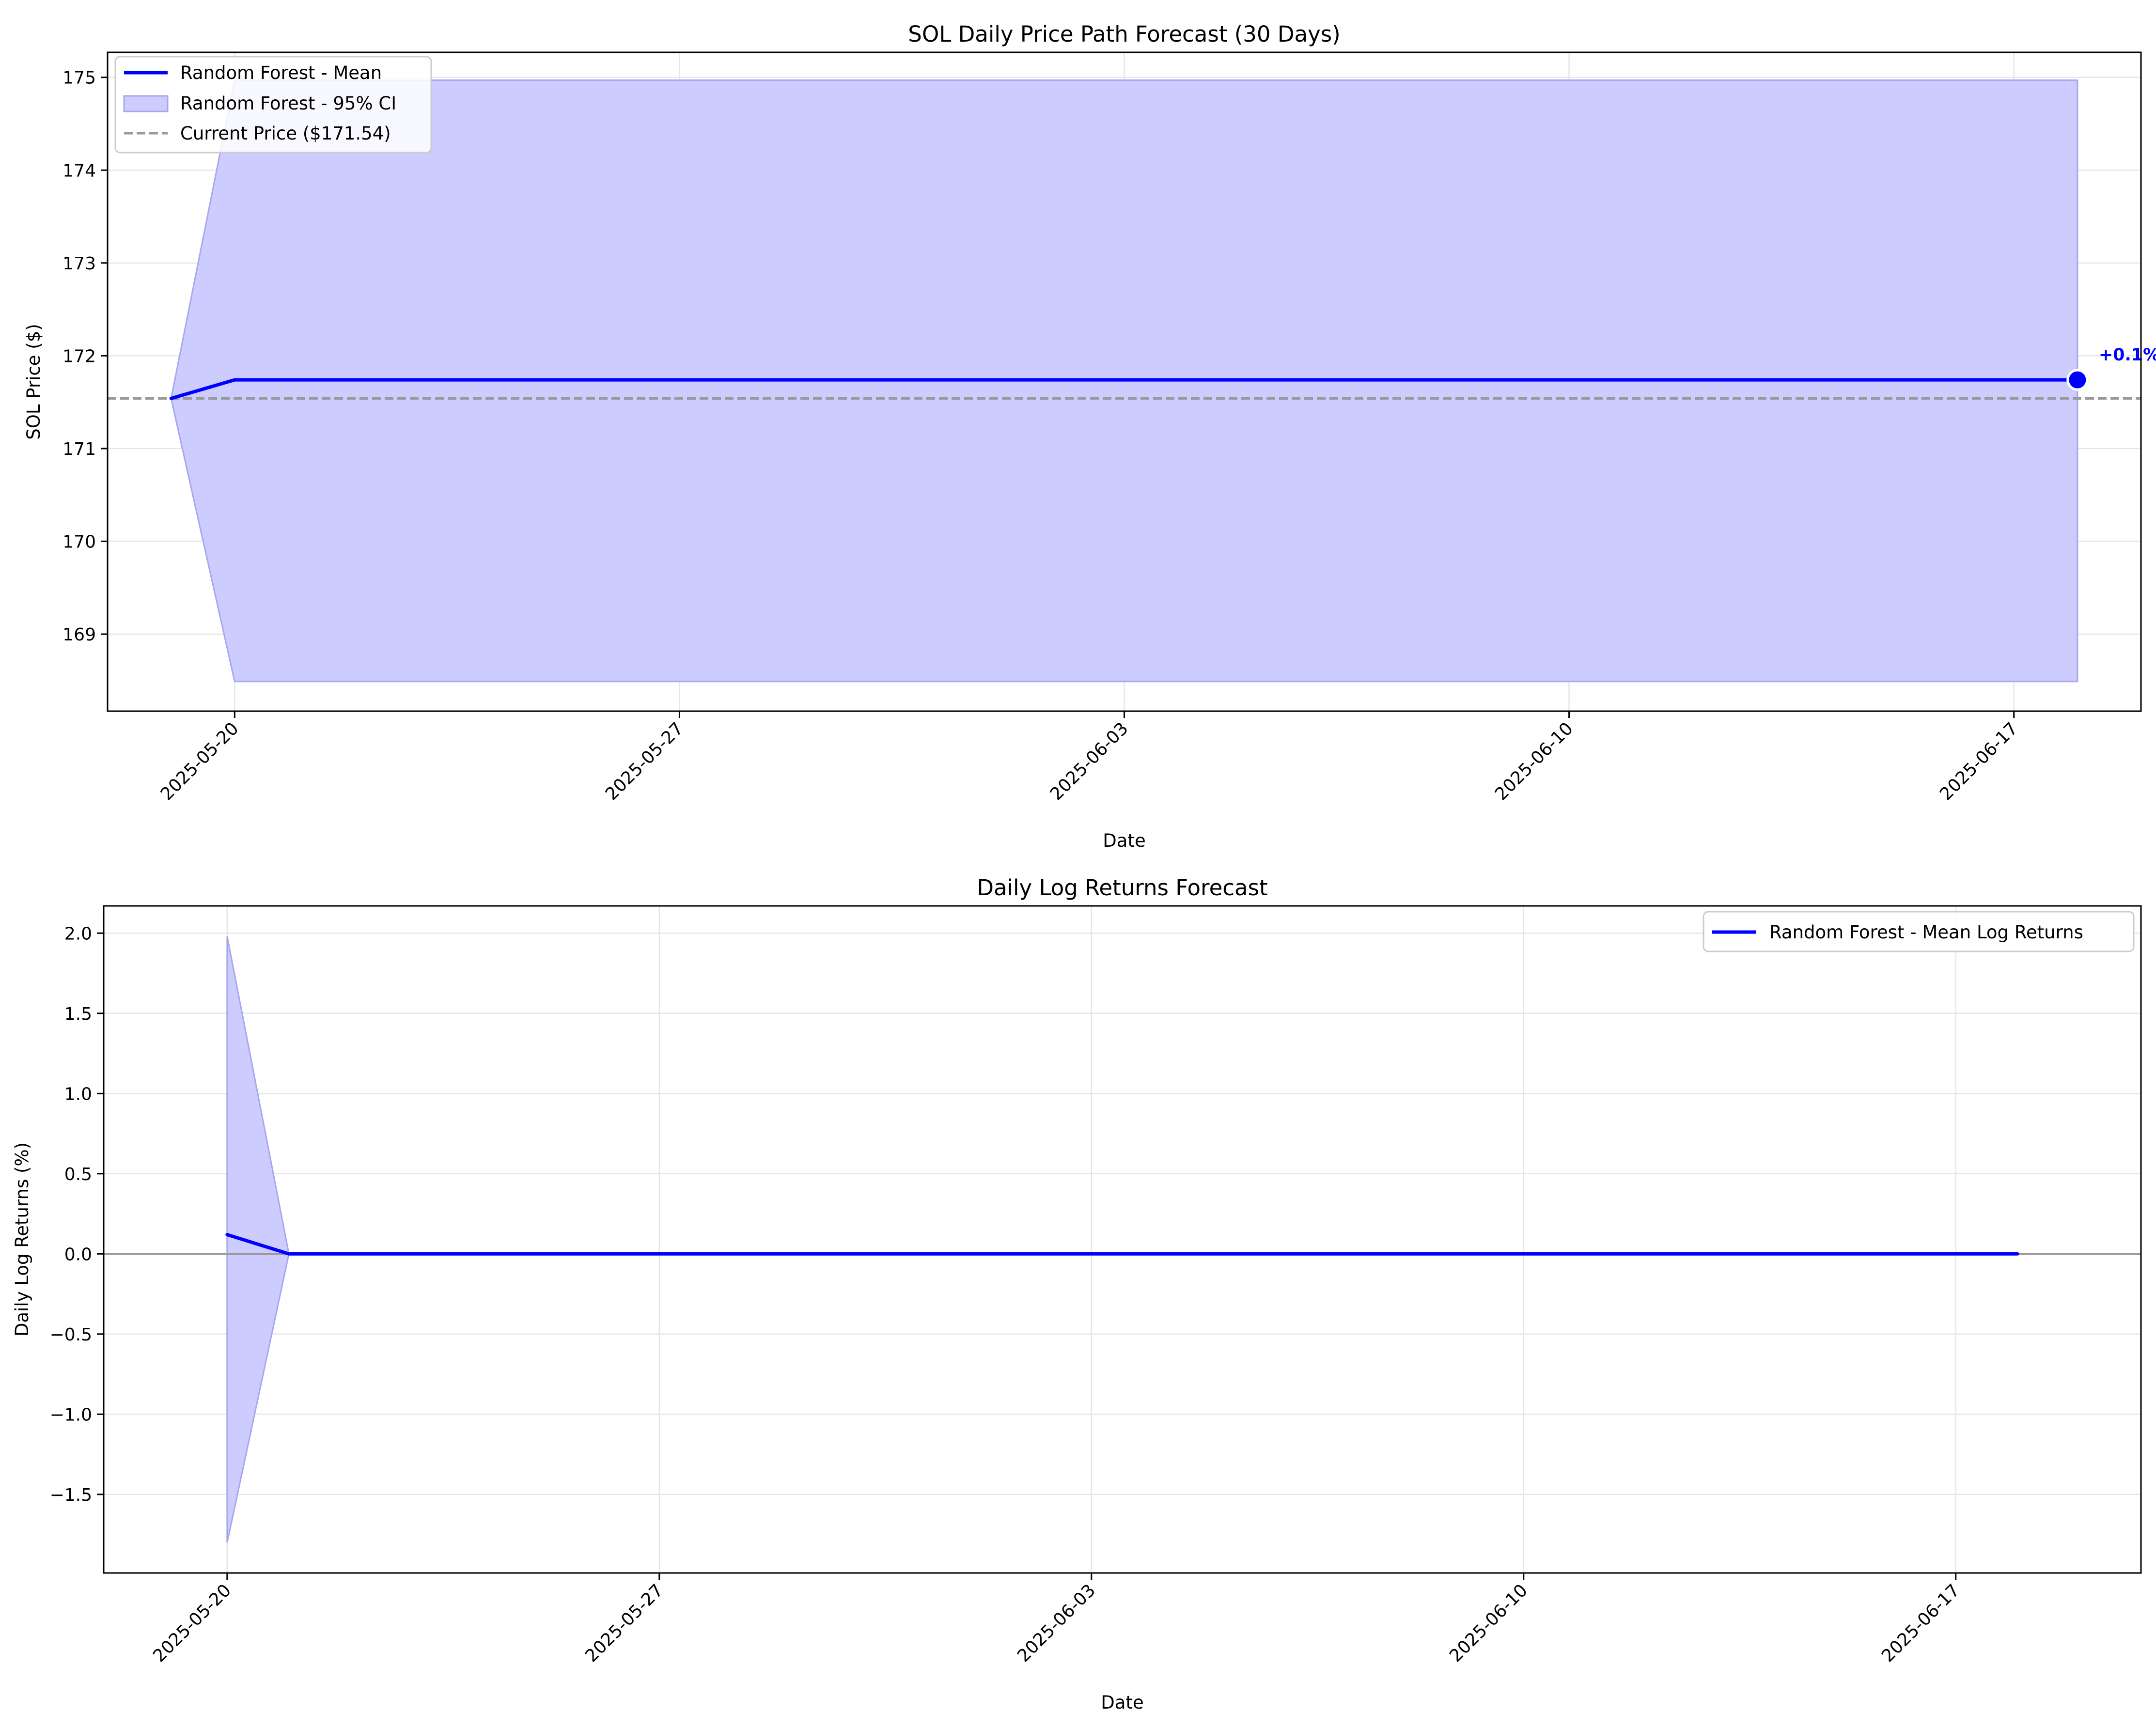  I want to click on y-tick-label: 0.0, so click(78, 1254).